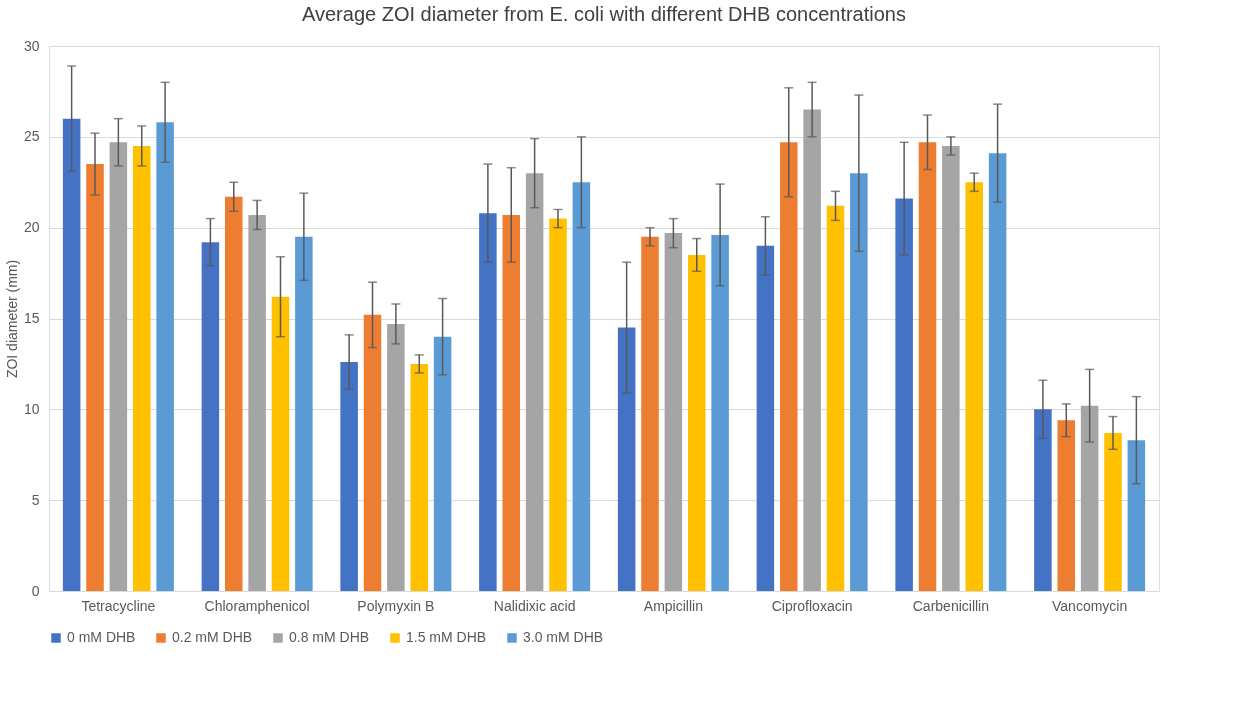 The height and width of the screenshot is (719, 1245). What do you see at coordinates (31, 408) in the screenshot?
I see `y-tick-label: 10` at bounding box center [31, 408].